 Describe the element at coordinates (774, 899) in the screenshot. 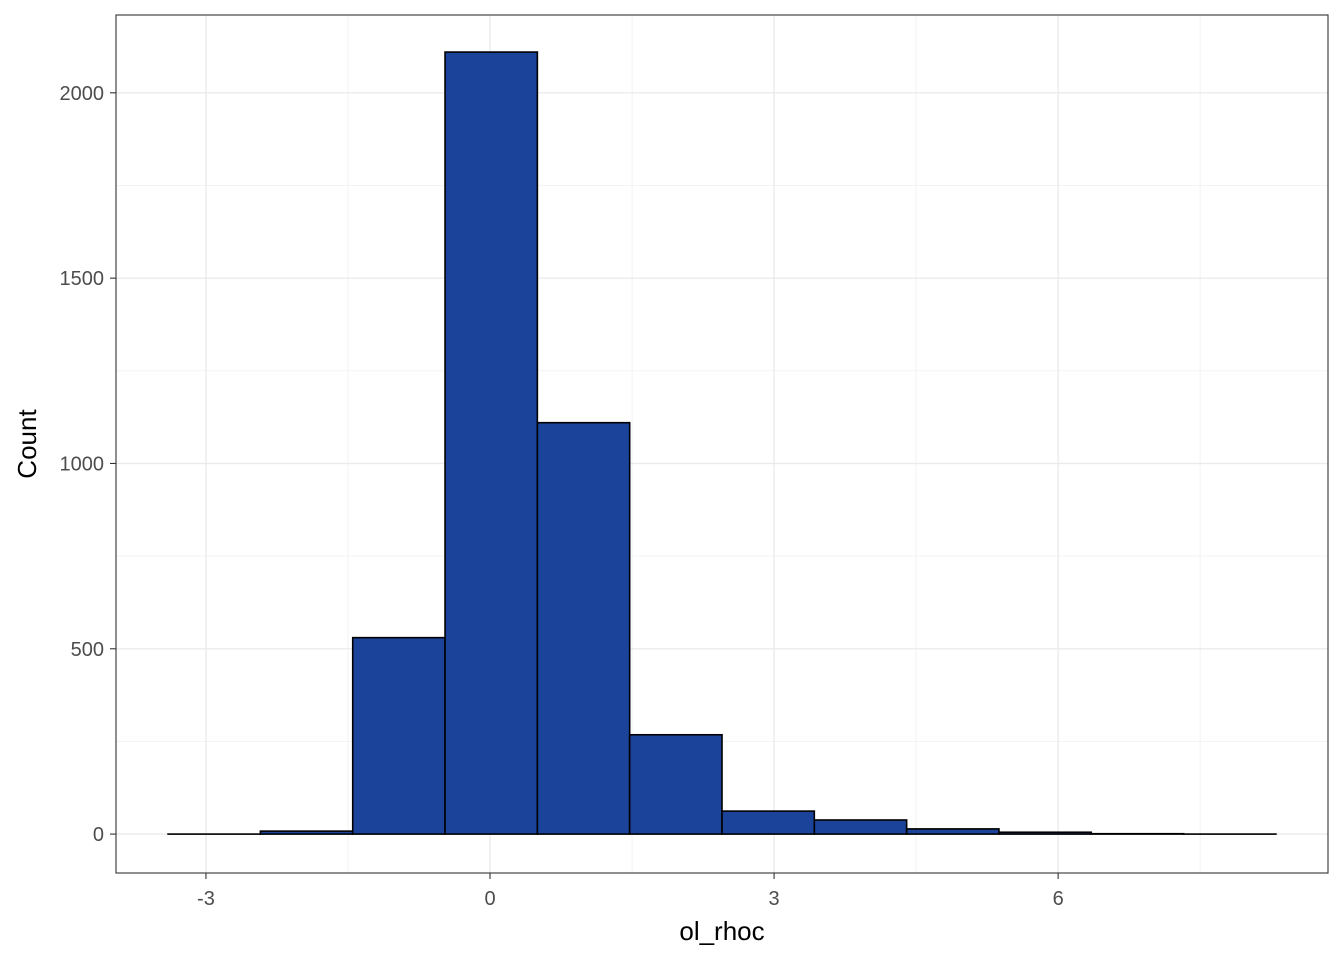

I see `x-tick-label: 3` at that location.